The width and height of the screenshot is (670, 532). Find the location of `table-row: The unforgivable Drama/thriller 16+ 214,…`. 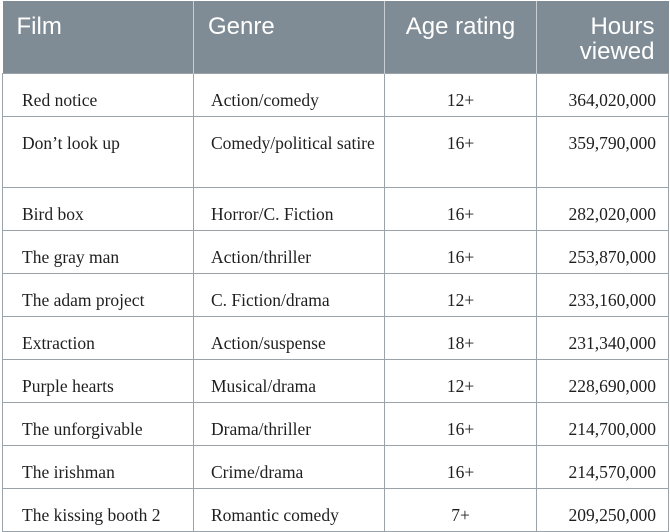

table-row: The unforgivable Drama/thriller 16+ 214,… is located at coordinates (335, 424).